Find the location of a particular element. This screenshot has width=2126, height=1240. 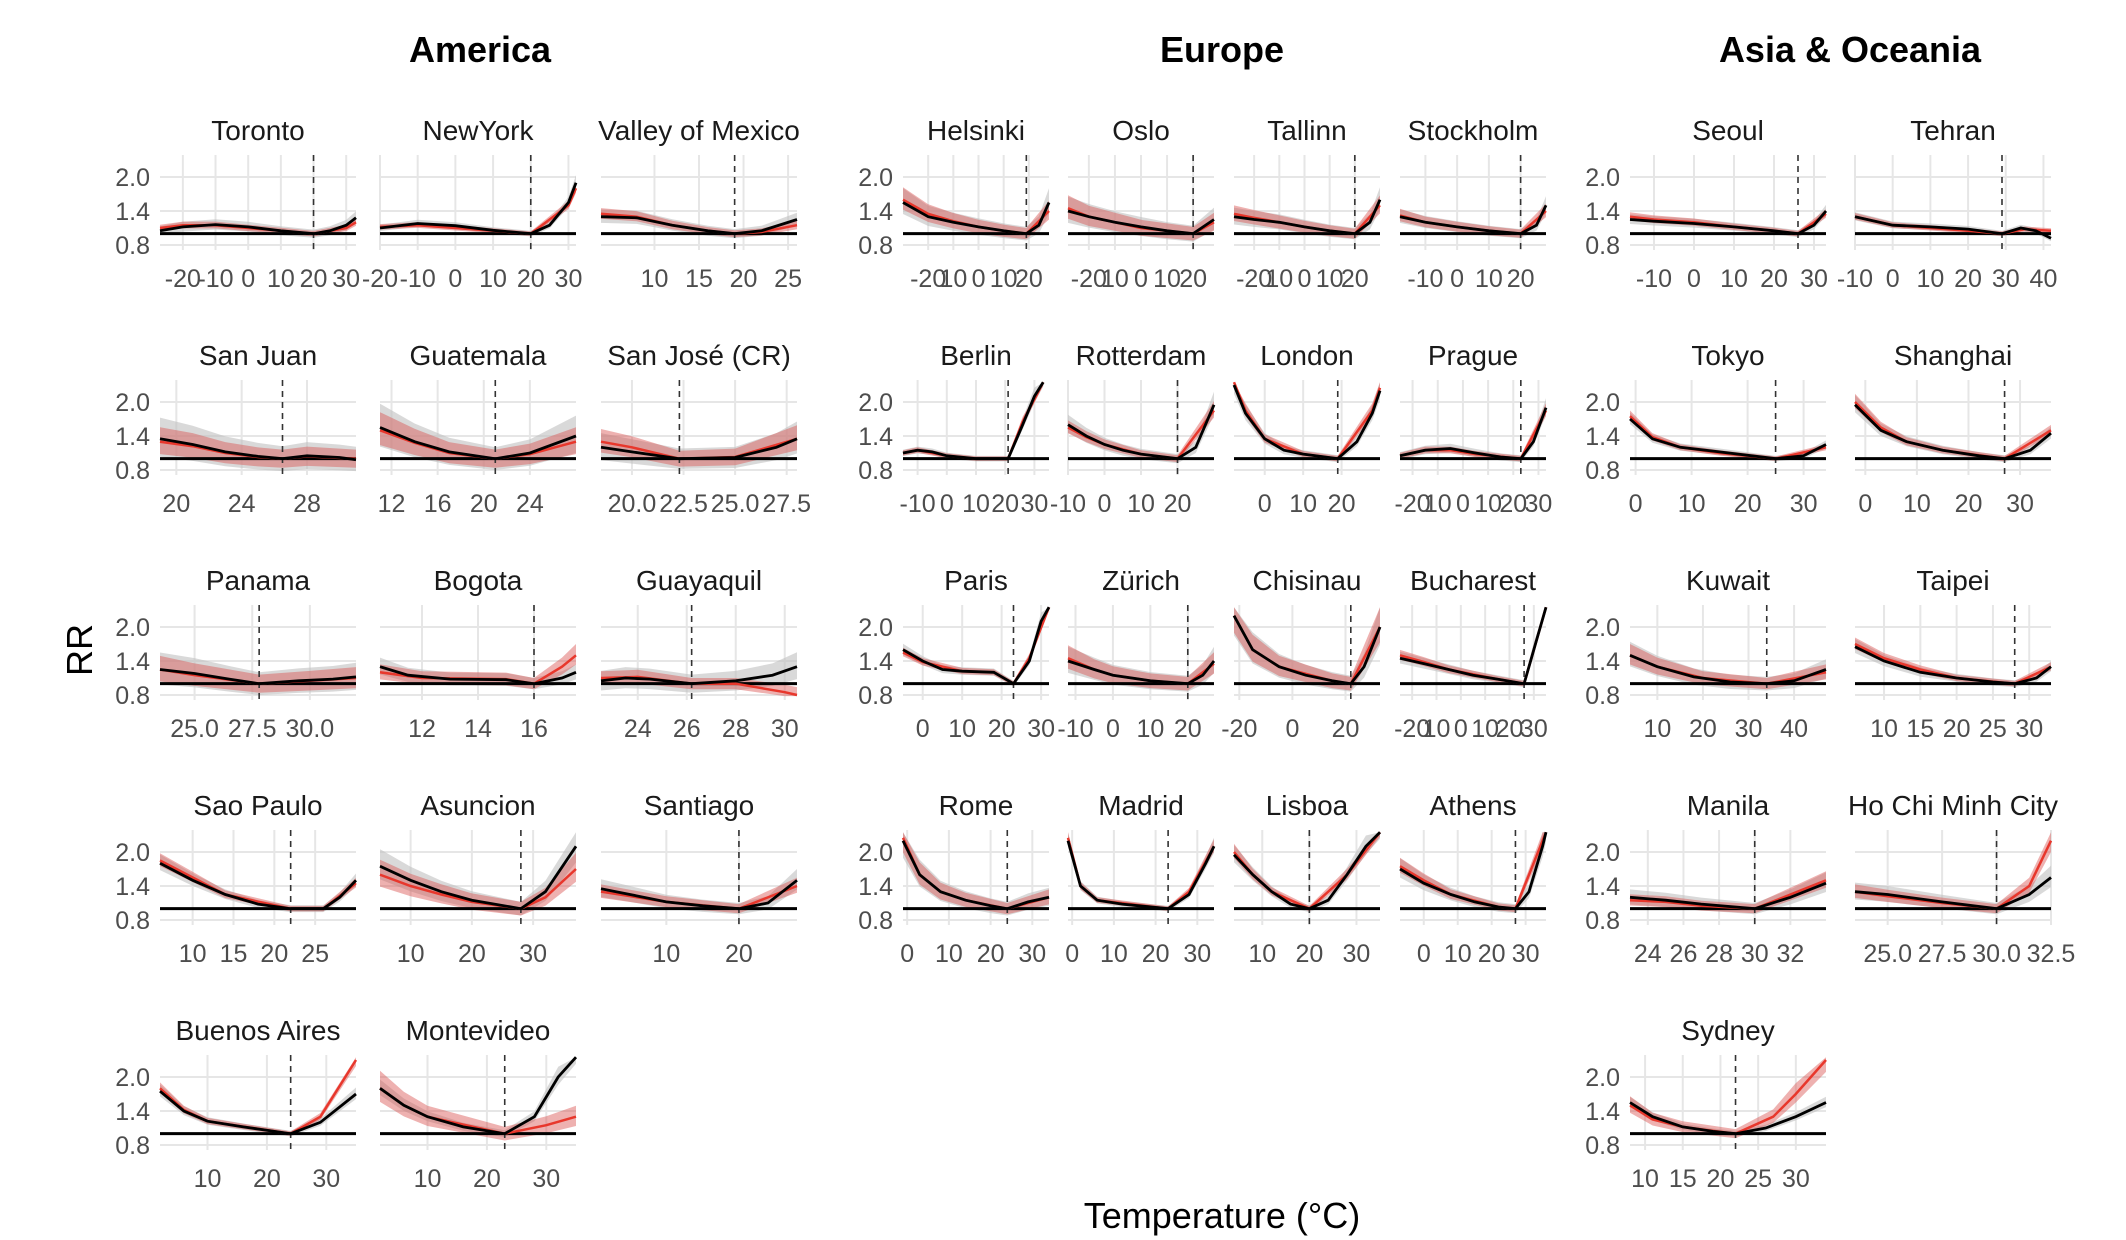

panel-shanghai: Shanghai 0 10 20 30 is located at coordinates (1953, 429).